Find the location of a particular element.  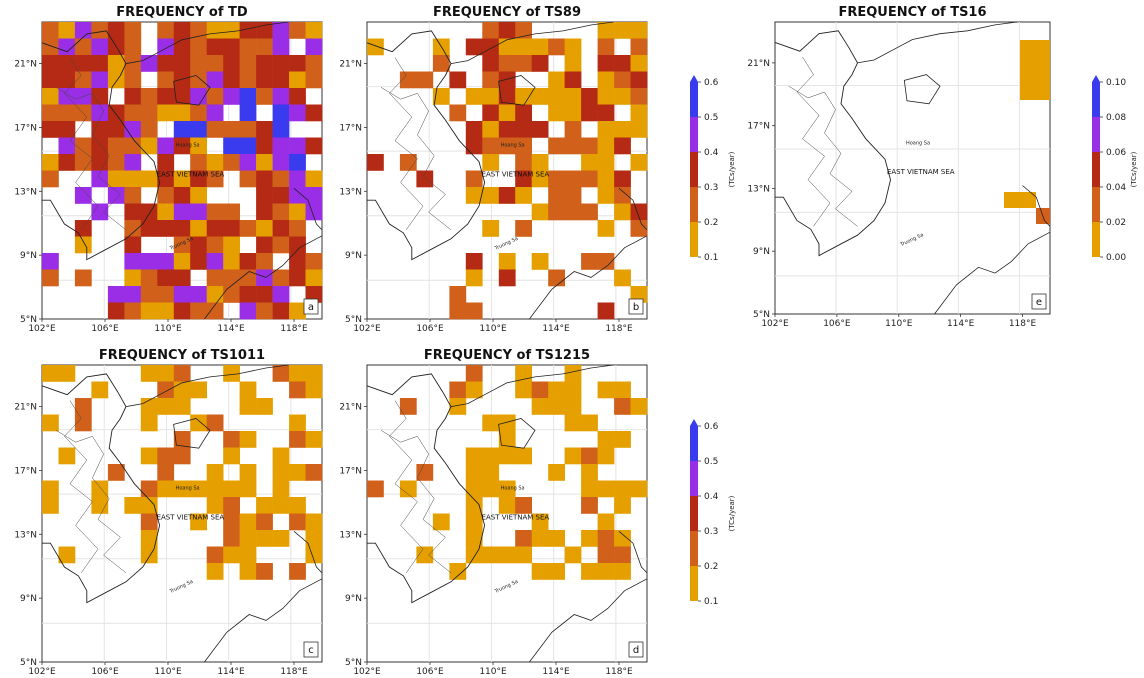

sea-label: EAST VIETNAM SEA is located at coordinates (191, 517).